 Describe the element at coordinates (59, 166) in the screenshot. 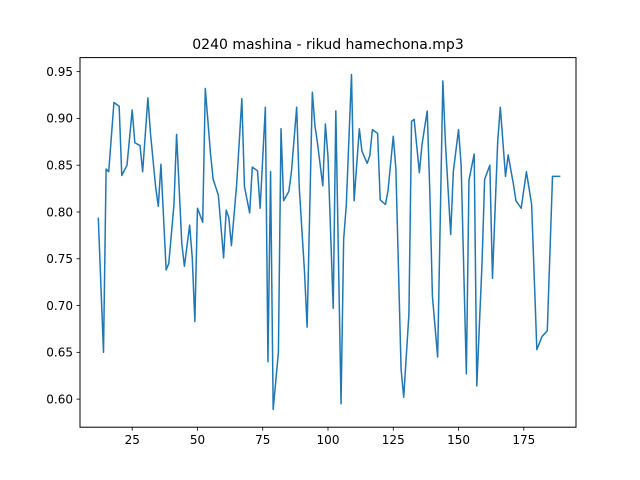

I see `y-tick-label: 0.85` at that location.